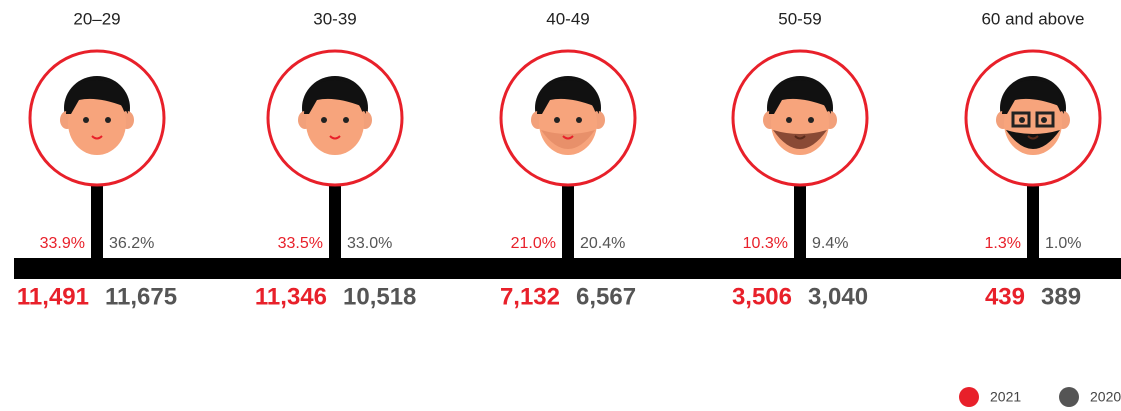  Describe the element at coordinates (1105, 397) in the screenshot. I see `legend-label: 2020` at that location.